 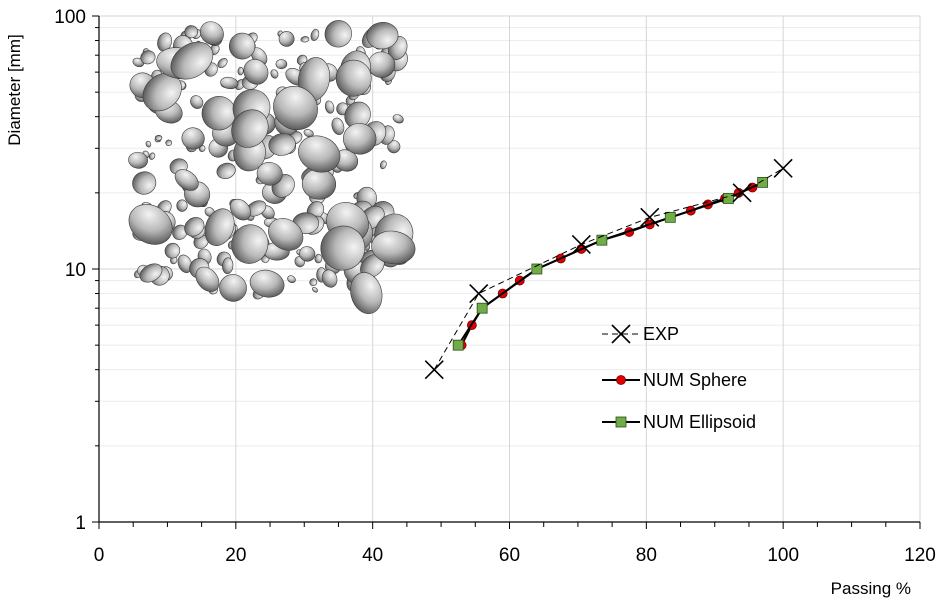 I want to click on series-exp, so click(x=608, y=269).